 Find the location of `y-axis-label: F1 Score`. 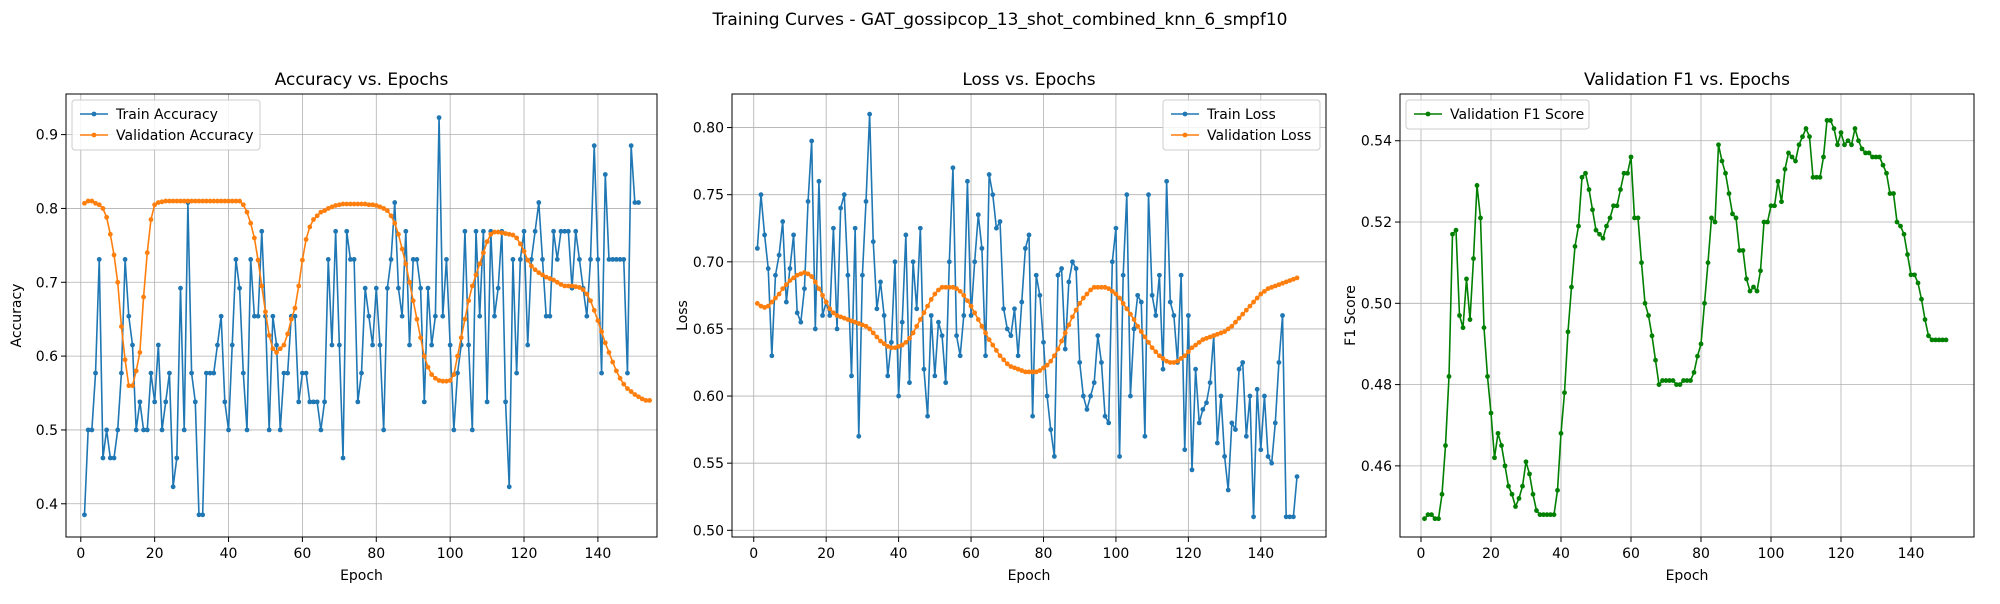

y-axis-label: F1 Score is located at coordinates (1351, 315).